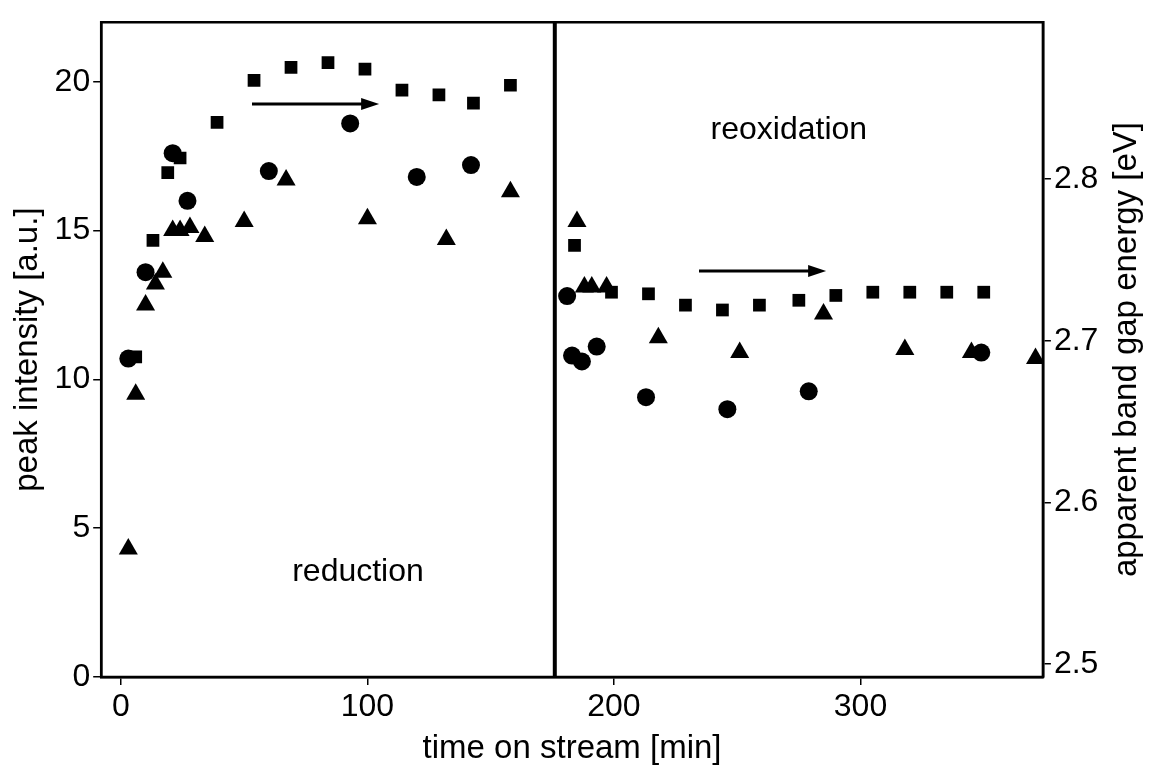 This screenshot has width=1157, height=777. What do you see at coordinates (72, 228) in the screenshot?
I see `y-tick-label: 15` at bounding box center [72, 228].